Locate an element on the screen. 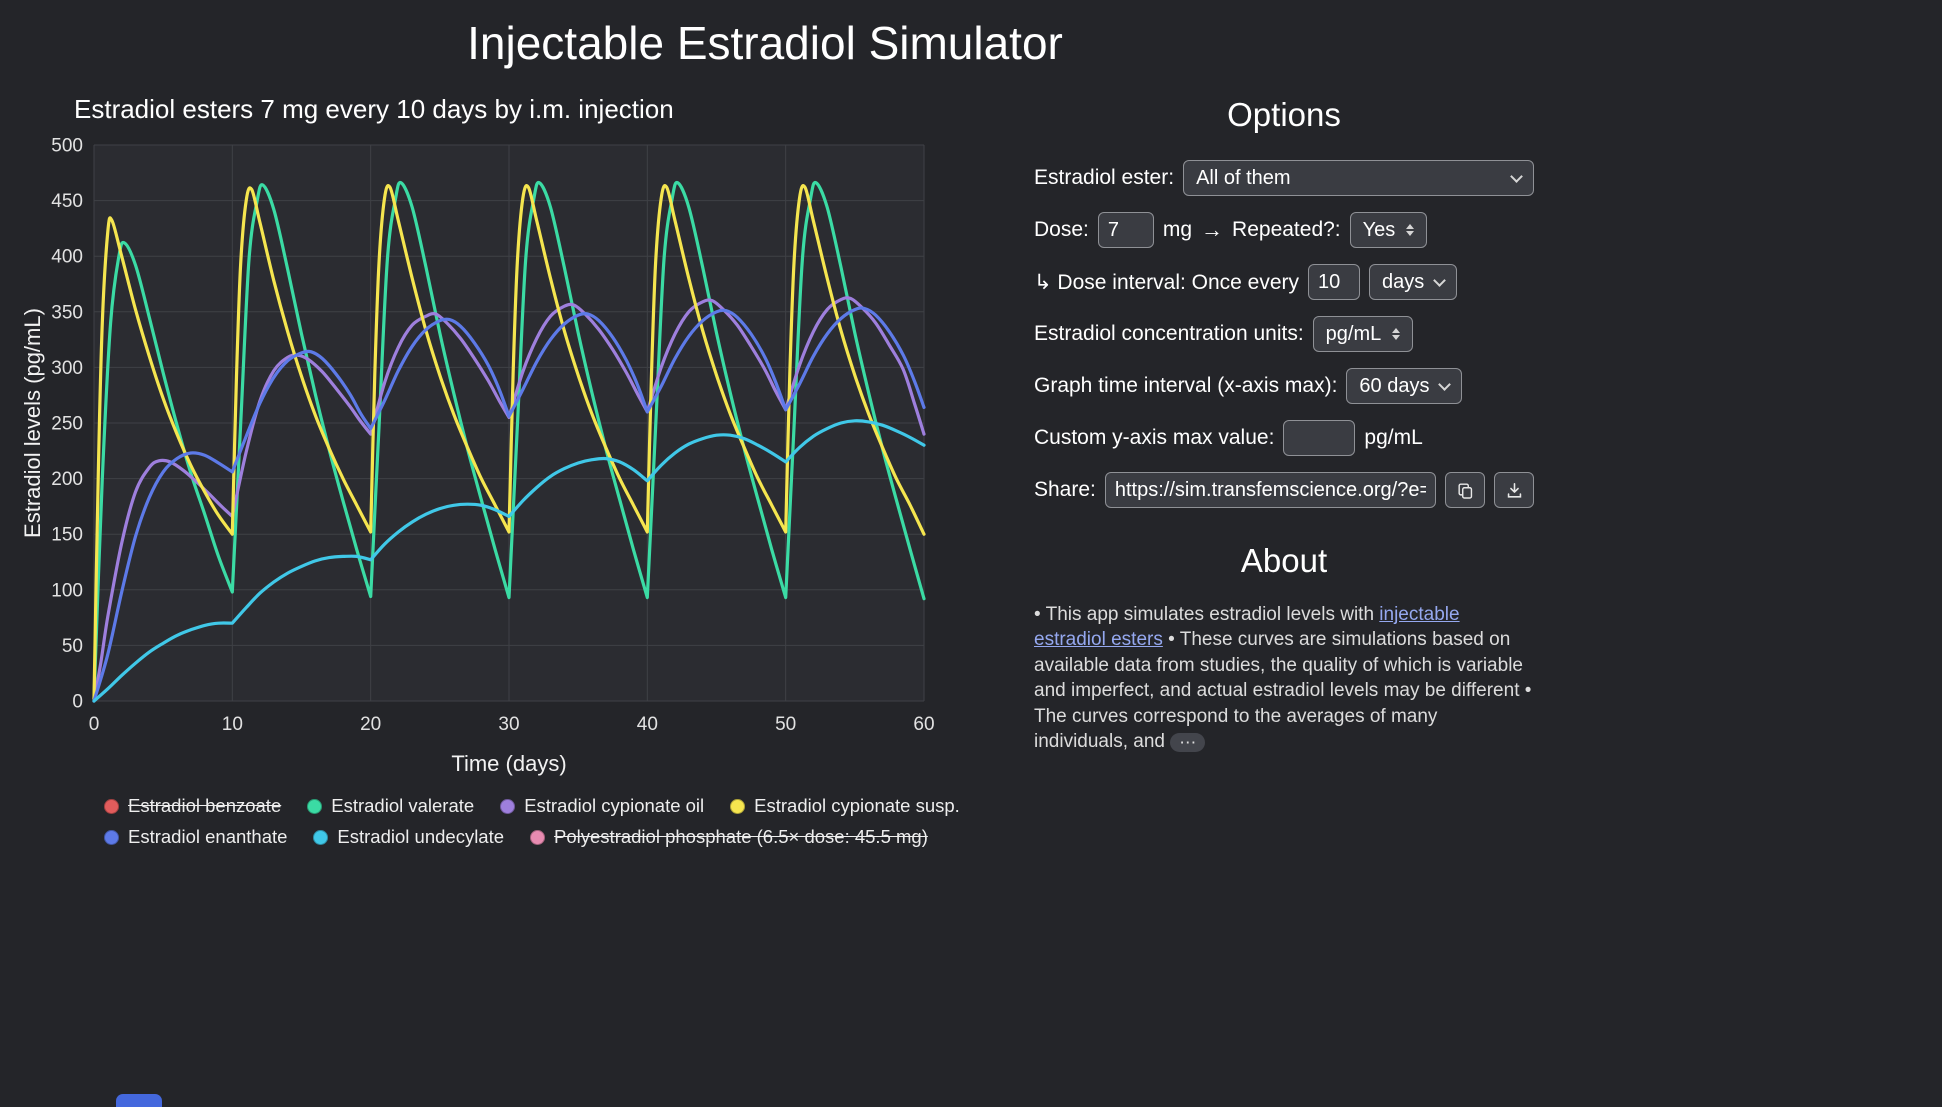 This screenshot has width=1942, height=1107. x-tick-label: 50 is located at coordinates (785, 724).